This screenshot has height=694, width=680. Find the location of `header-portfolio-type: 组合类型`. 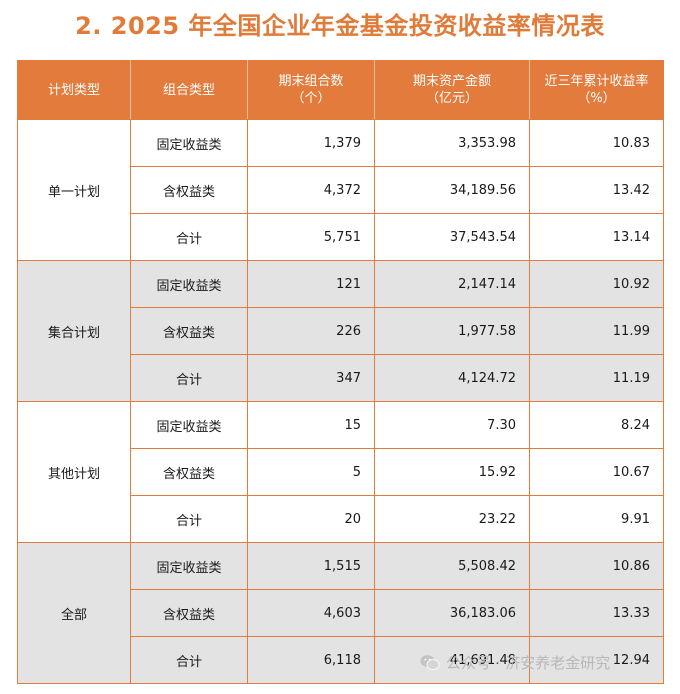

header-portfolio-type: 组合类型 is located at coordinates (189, 90).